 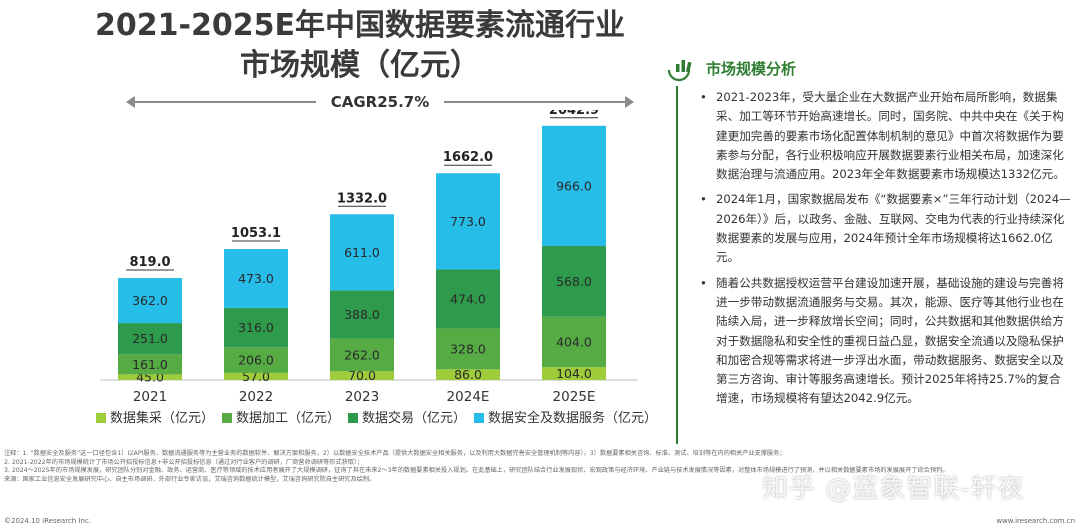 What do you see at coordinates (362, 397) in the screenshot?
I see `x-tick-label: 2023` at bounding box center [362, 397].